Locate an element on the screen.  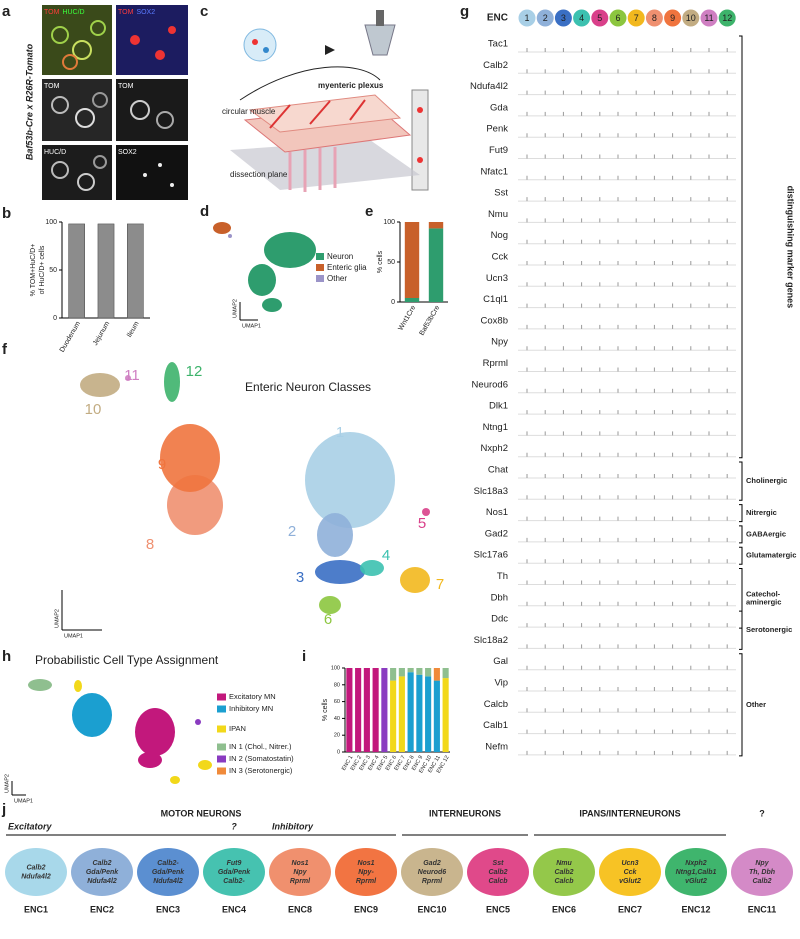
y-tick-label: 100 is located at coordinates (335, 668).